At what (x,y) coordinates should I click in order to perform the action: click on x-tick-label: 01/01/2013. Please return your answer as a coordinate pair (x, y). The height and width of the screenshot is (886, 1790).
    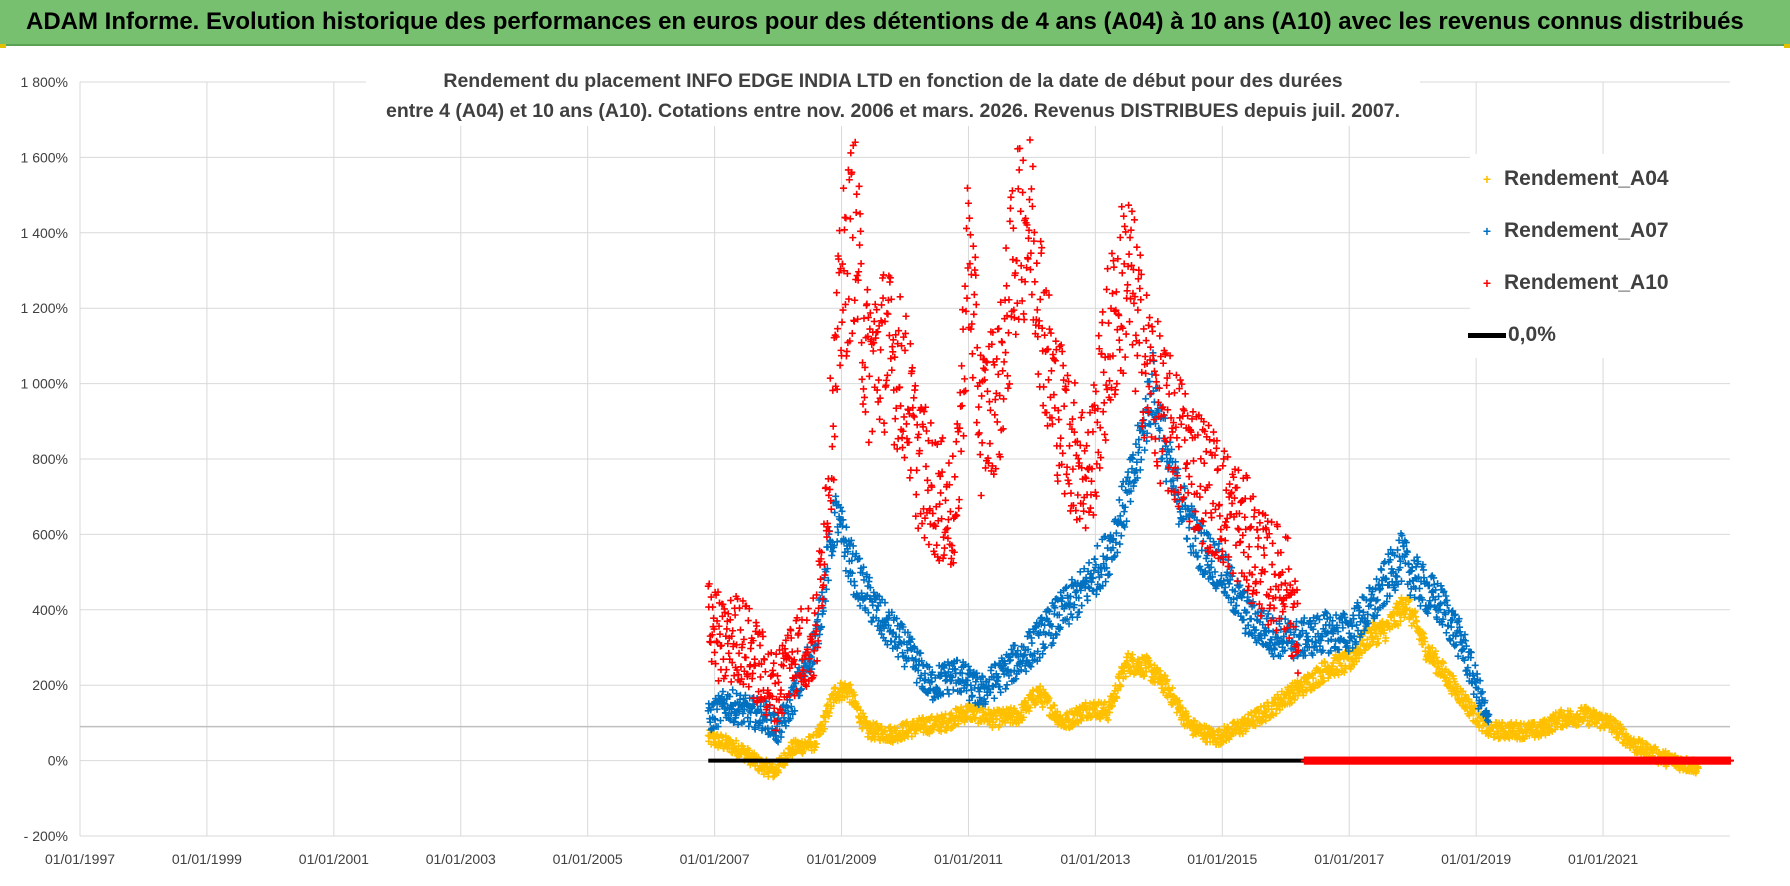
    Looking at the image, I should click on (1095, 859).